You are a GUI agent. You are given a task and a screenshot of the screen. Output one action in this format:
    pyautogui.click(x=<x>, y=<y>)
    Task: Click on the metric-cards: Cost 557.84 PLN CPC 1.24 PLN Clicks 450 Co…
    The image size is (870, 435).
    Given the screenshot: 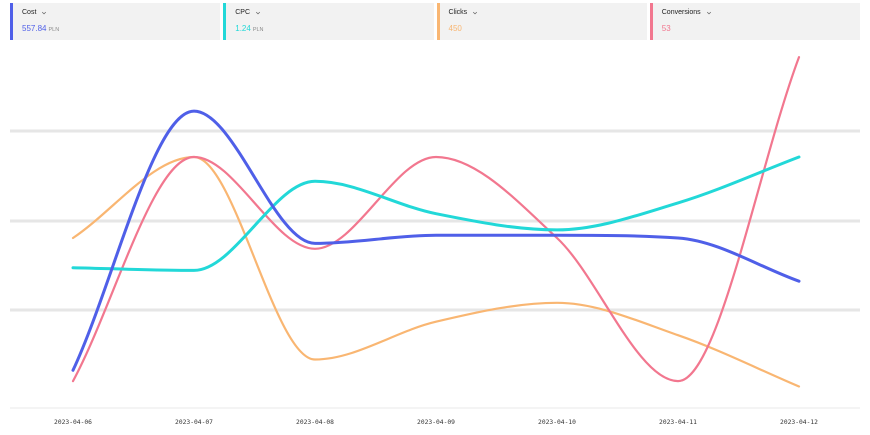 What is the action you would take?
    pyautogui.click(x=435, y=21)
    